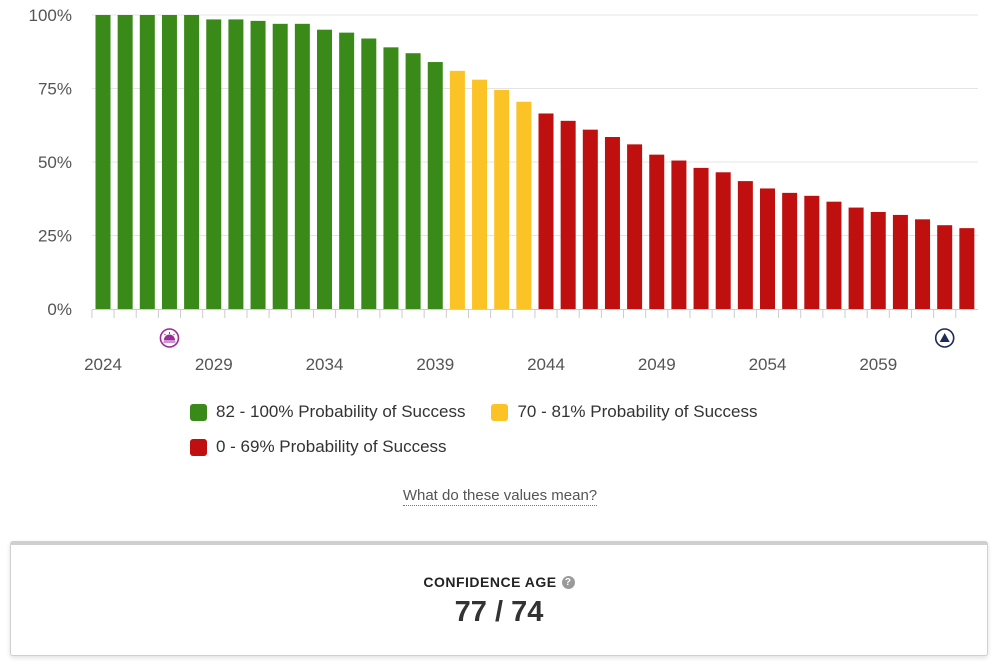 This screenshot has width=1000, height=670. Describe the element at coordinates (500, 412) in the screenshot. I see `legend-swatch-yellow` at that location.